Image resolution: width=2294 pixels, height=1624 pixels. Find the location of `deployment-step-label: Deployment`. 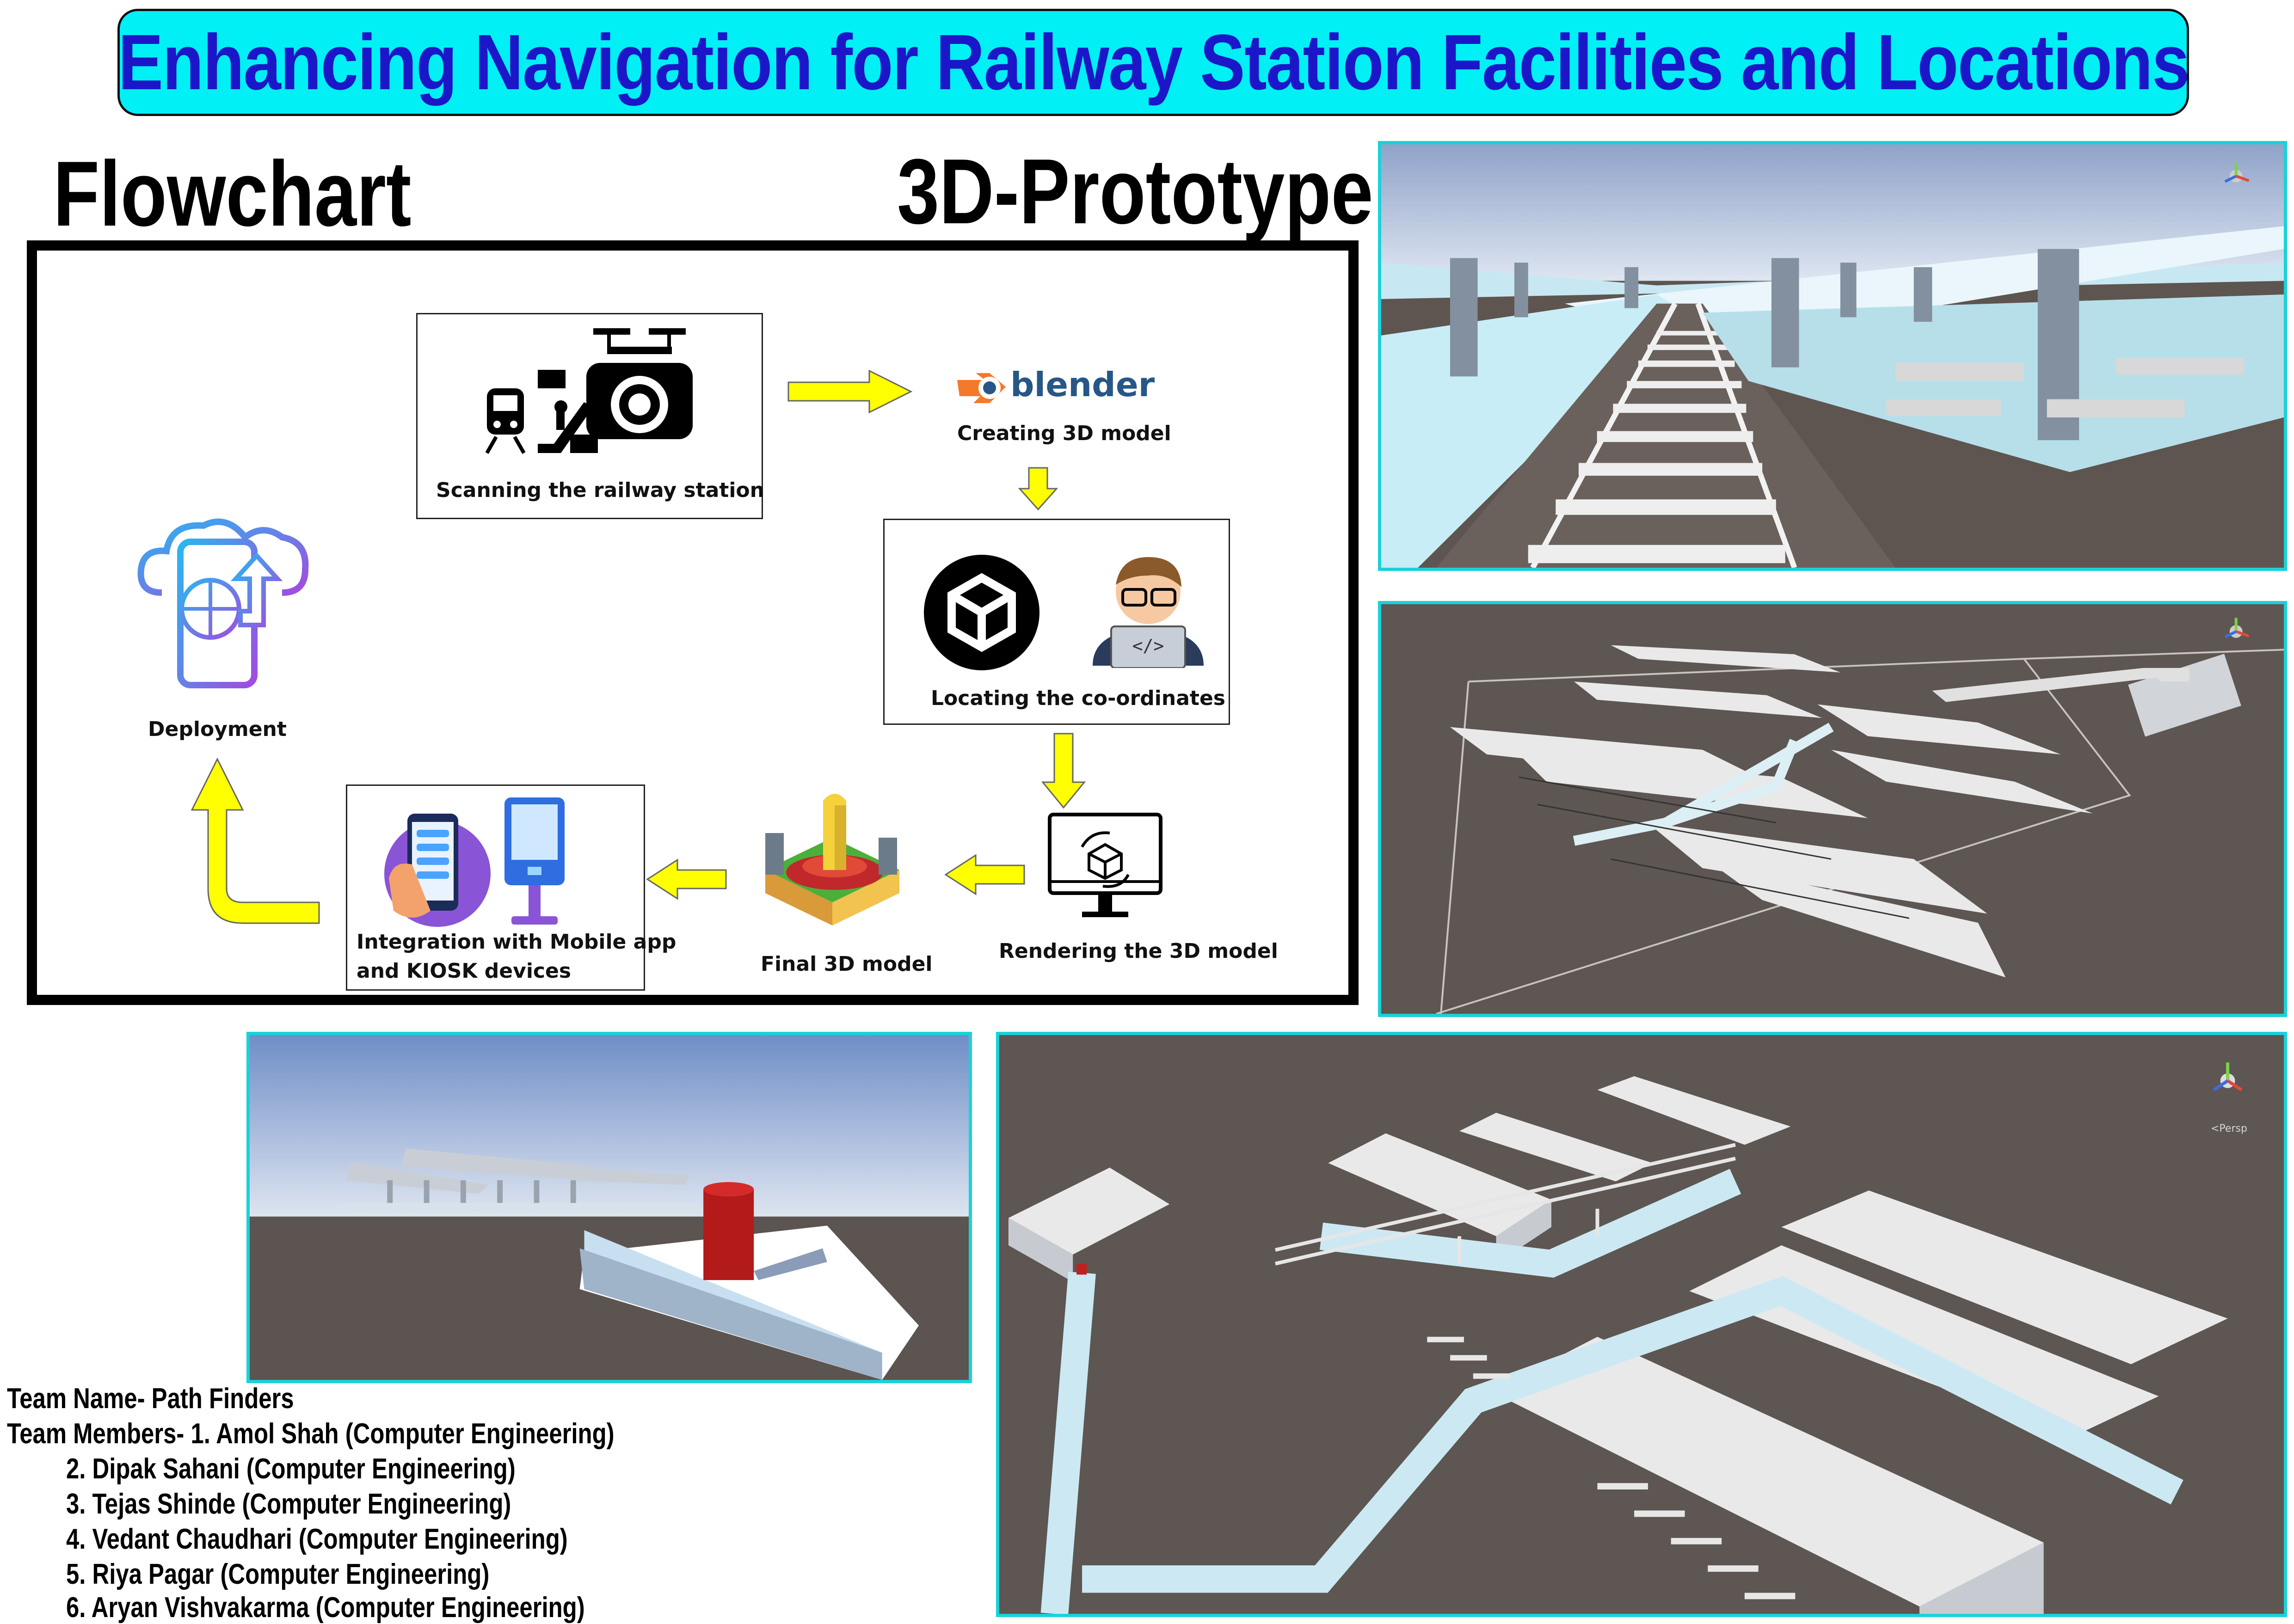

deployment-step-label: Deployment is located at coordinates (217, 729).